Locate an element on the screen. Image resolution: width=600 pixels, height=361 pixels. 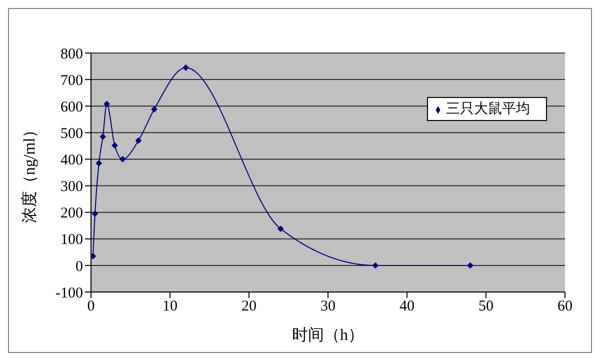
y-tick-label: 700 is located at coordinates (71, 80).